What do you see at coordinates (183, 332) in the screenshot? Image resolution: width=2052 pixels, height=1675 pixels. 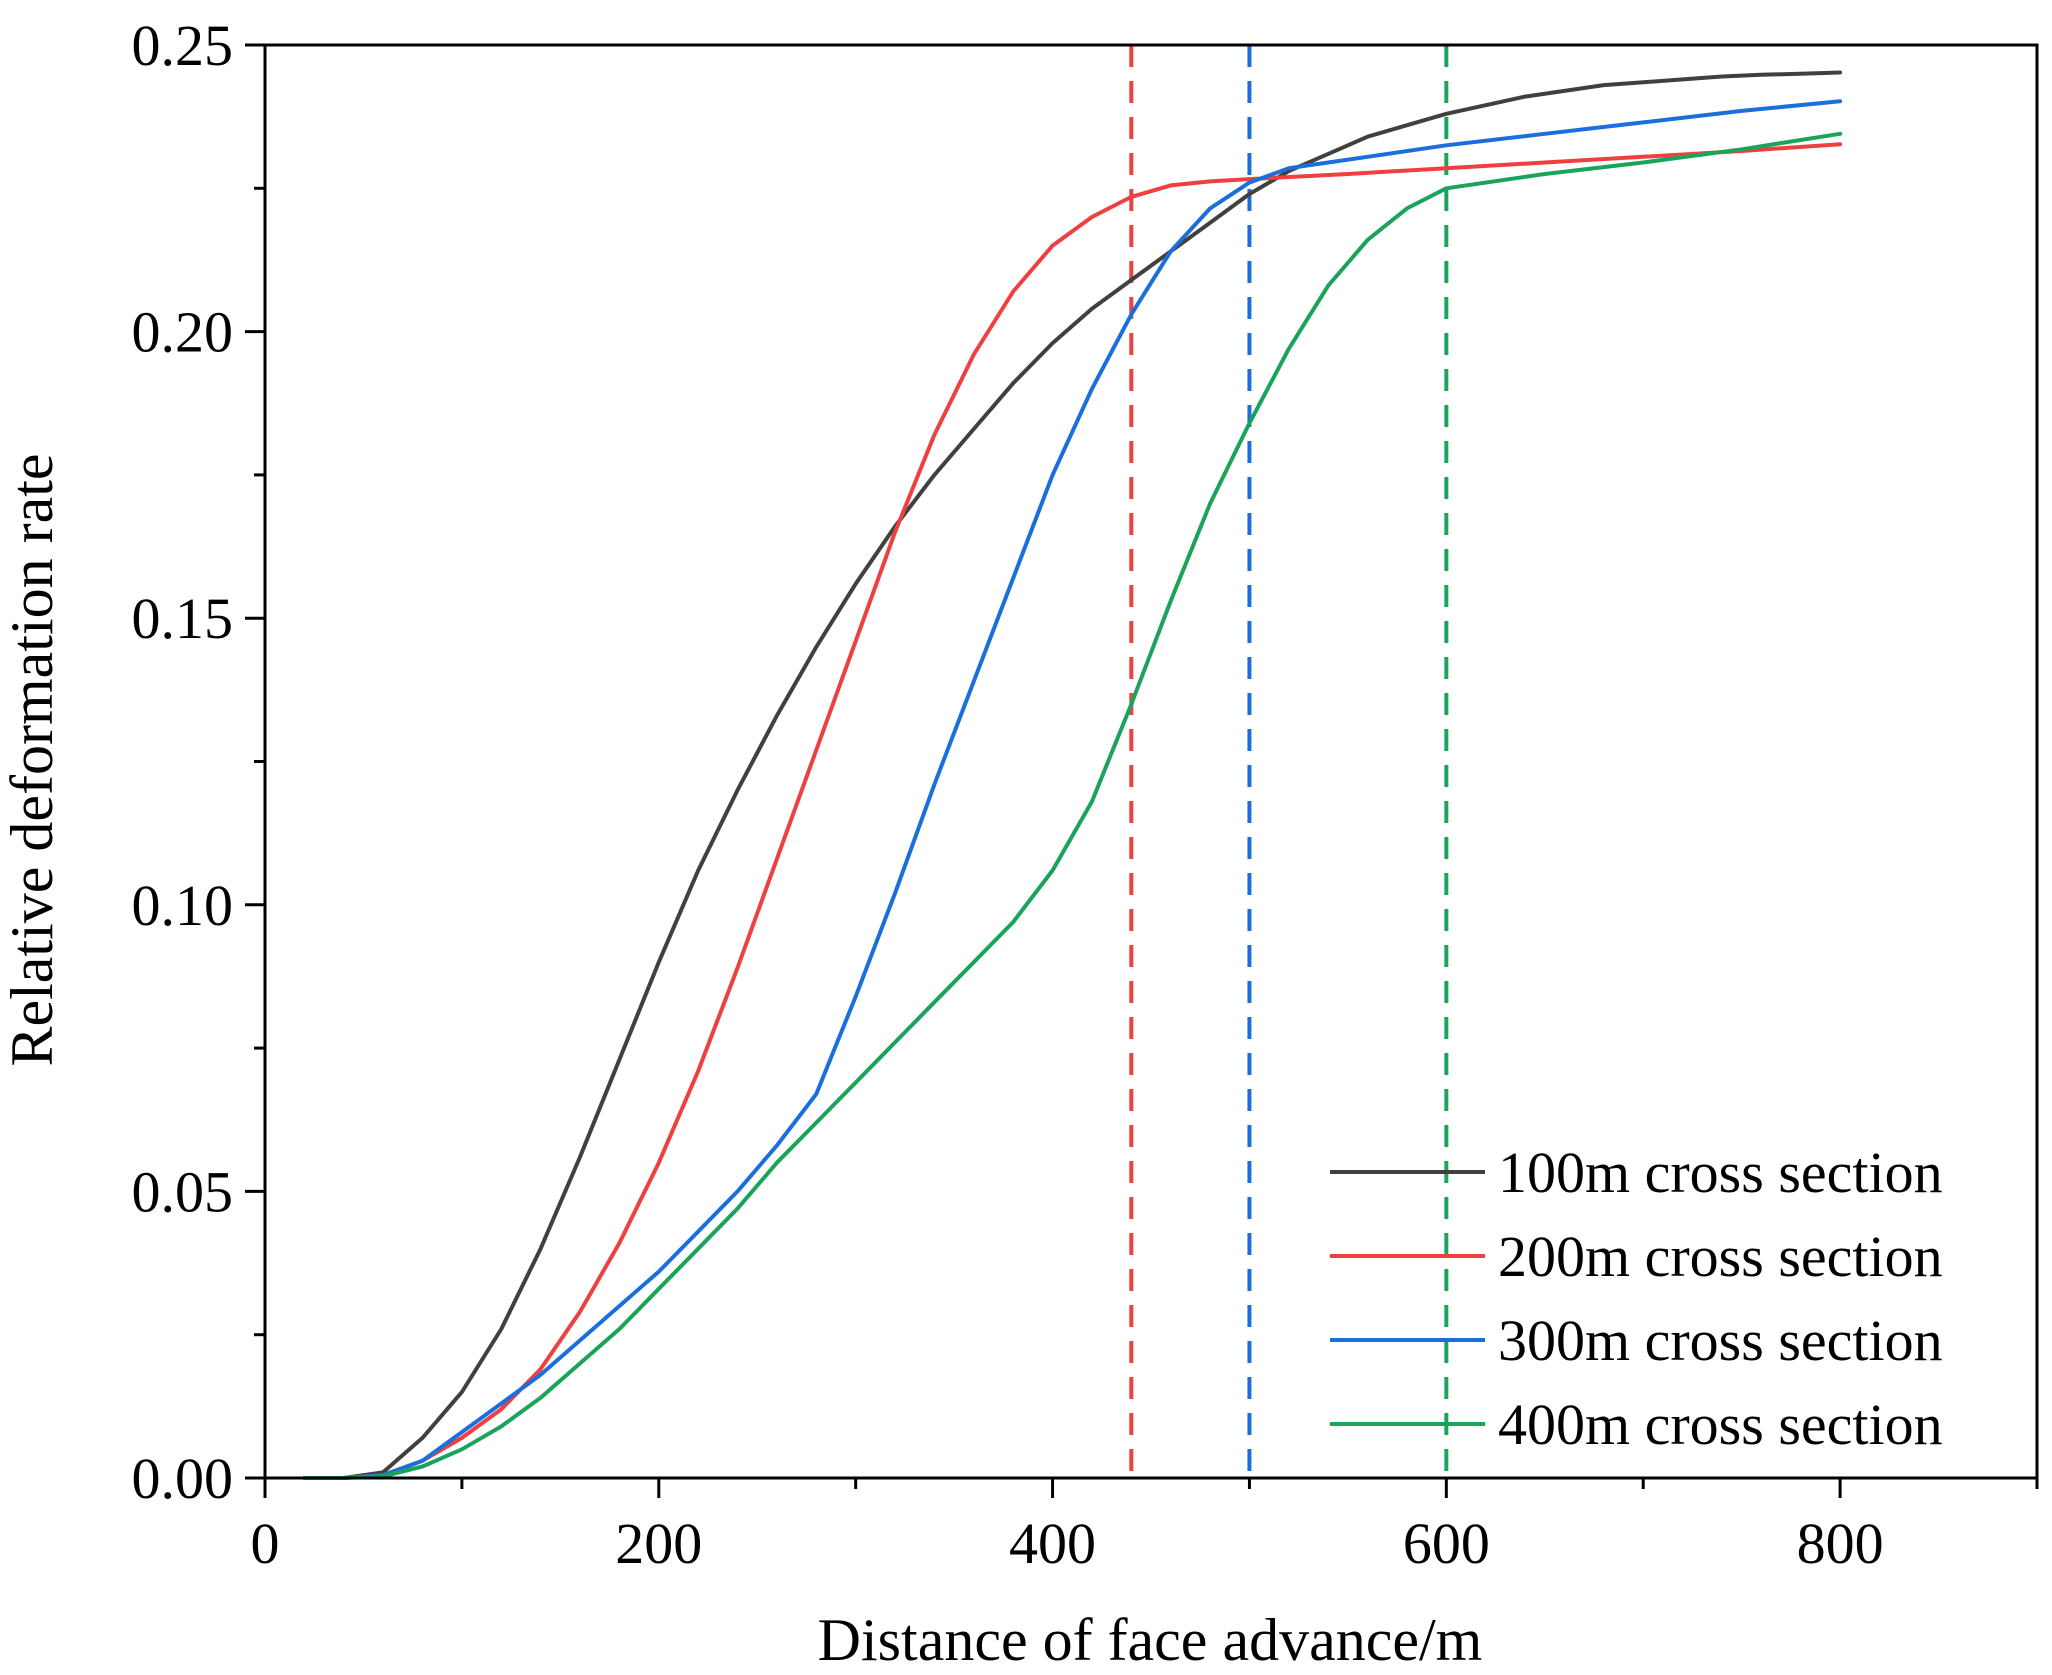 I see `y-tick-label: 0.20` at bounding box center [183, 332].